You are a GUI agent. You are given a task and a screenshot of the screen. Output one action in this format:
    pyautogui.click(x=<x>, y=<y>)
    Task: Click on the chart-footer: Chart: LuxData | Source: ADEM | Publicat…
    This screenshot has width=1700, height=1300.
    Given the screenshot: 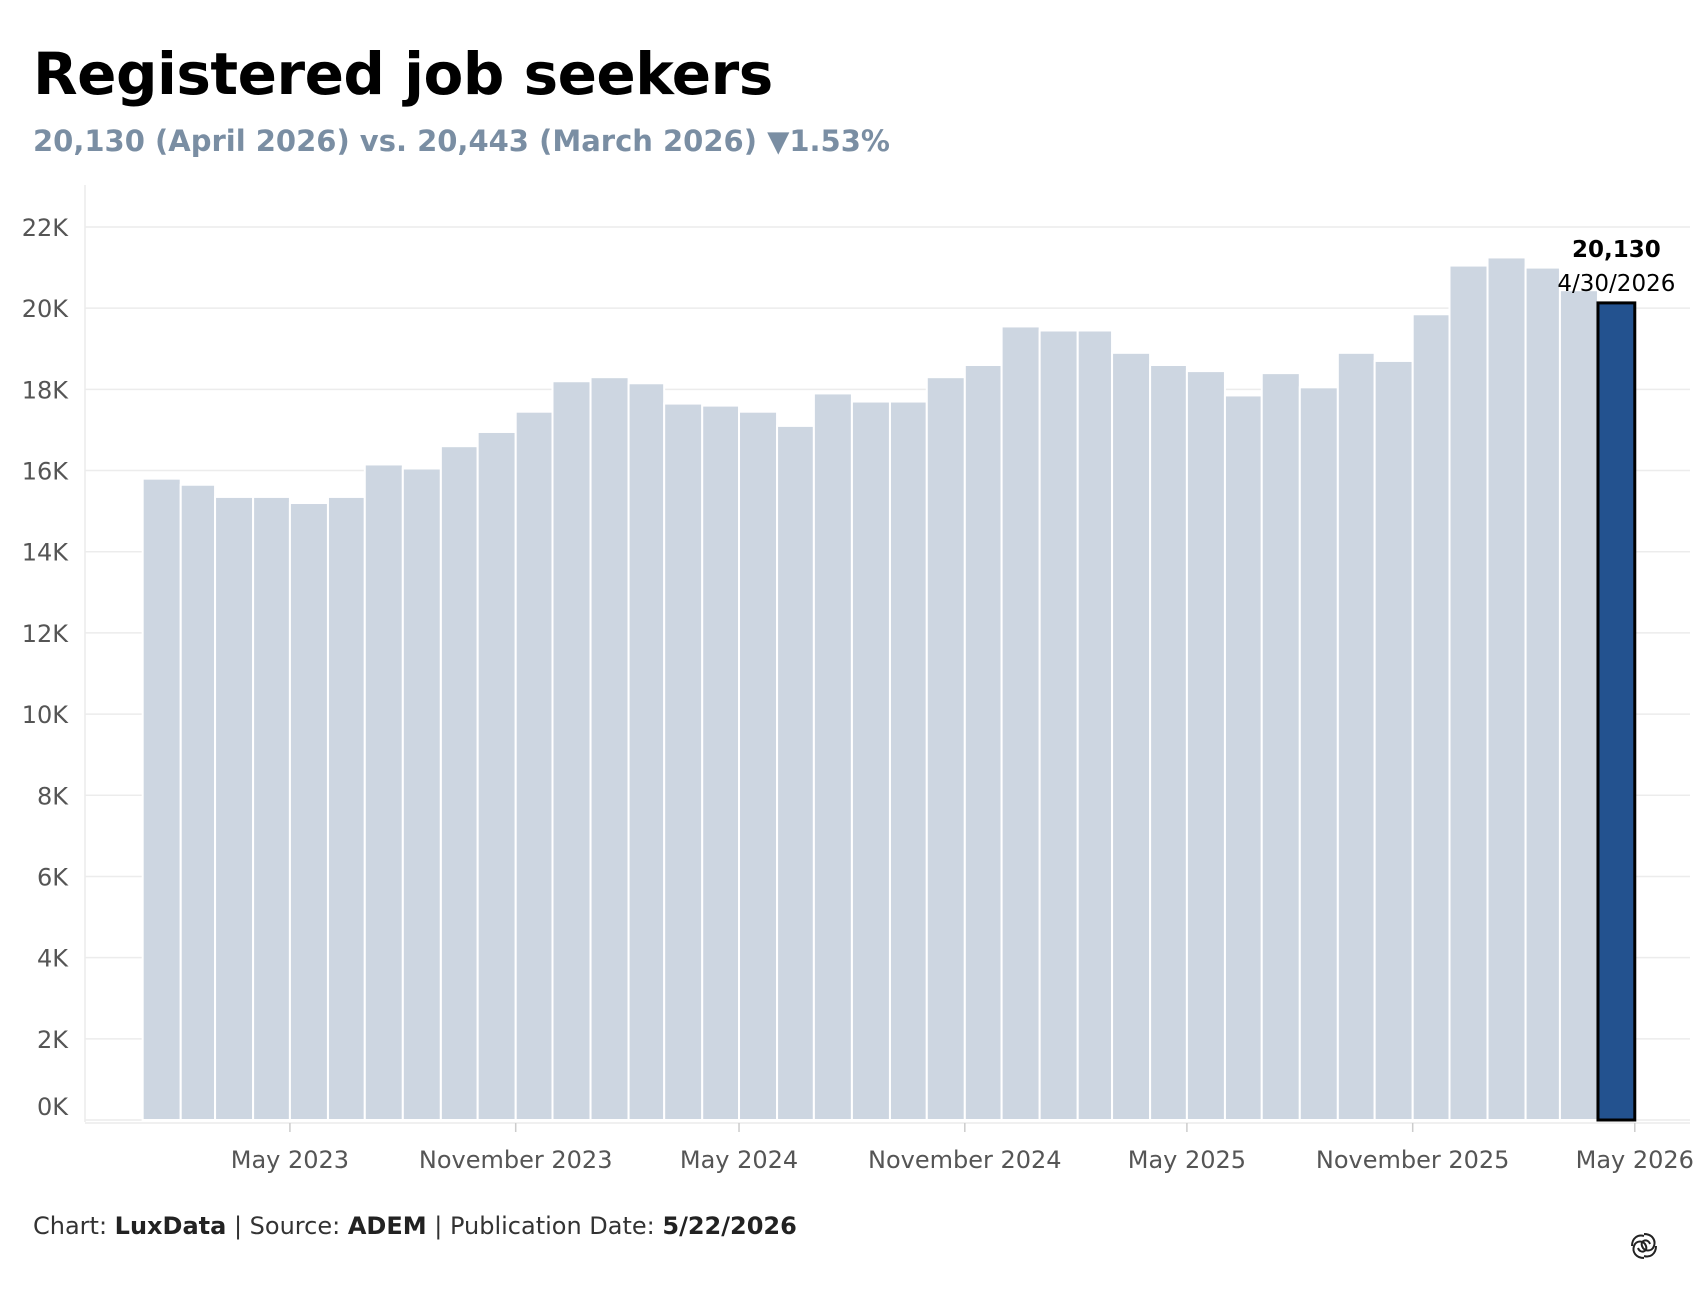 What is the action you would take?
    pyautogui.click(x=415, y=1226)
    